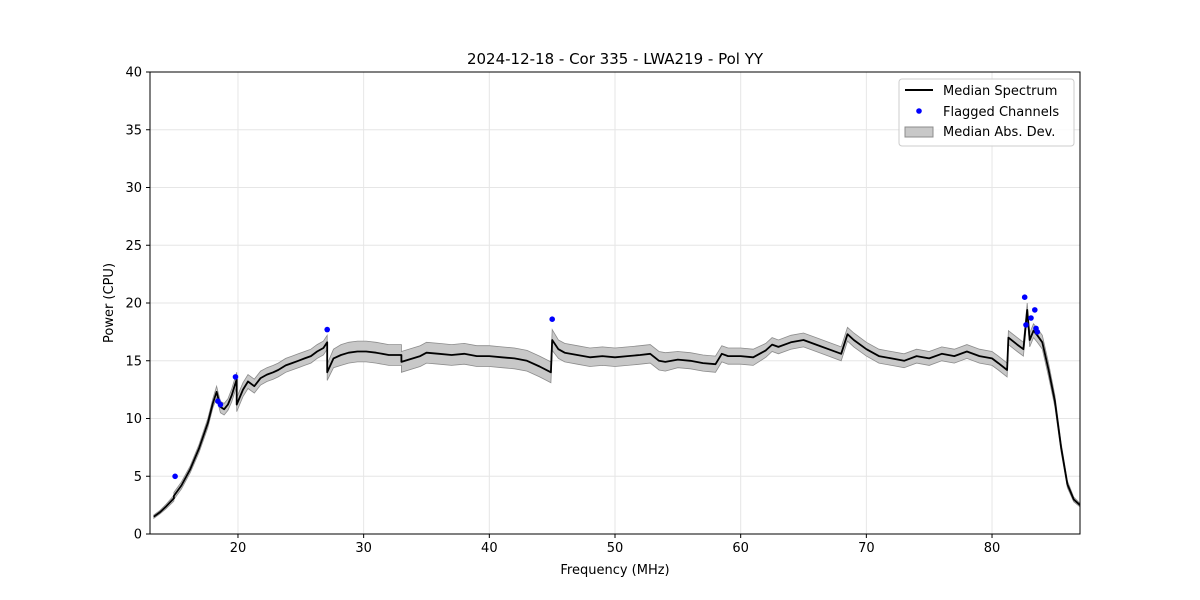  I want to click on legend-box, so click(986, 112).